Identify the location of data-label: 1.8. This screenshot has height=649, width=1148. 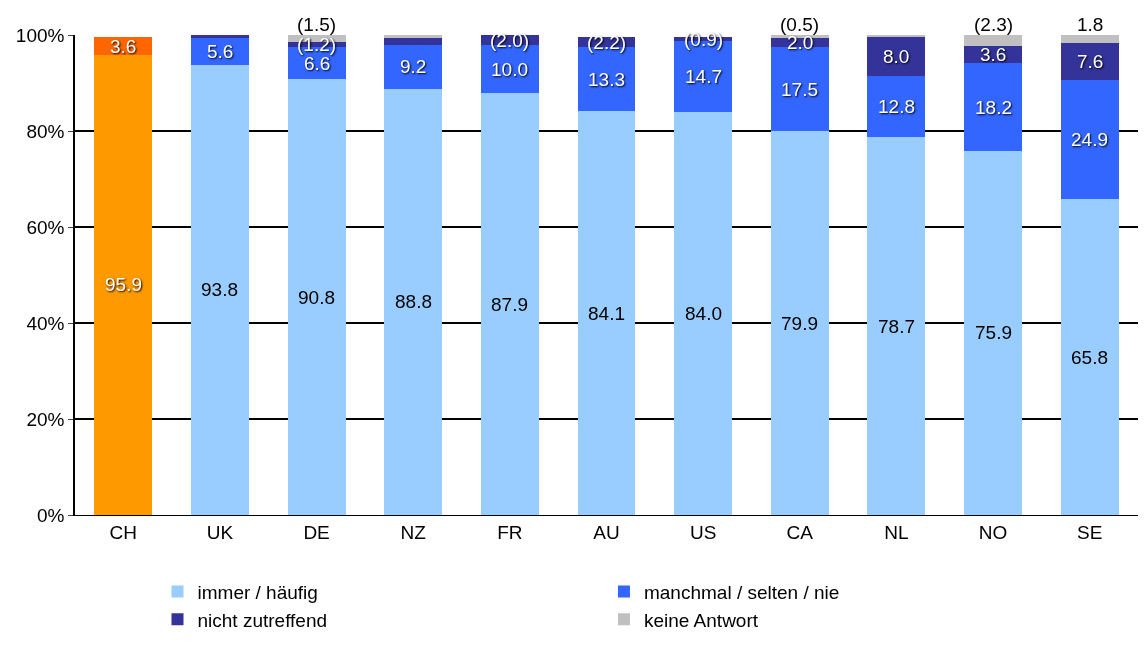
(1090, 24).